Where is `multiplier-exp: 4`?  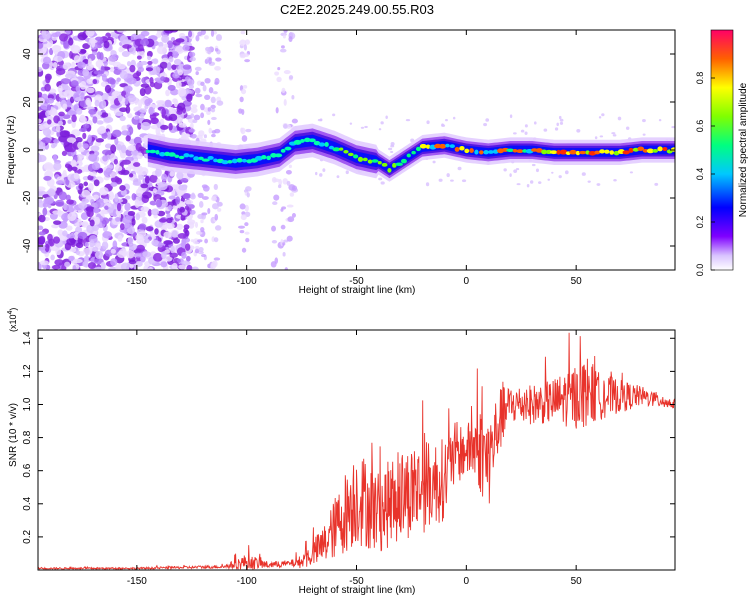
multiplier-exp: 4 is located at coordinates (10, 312).